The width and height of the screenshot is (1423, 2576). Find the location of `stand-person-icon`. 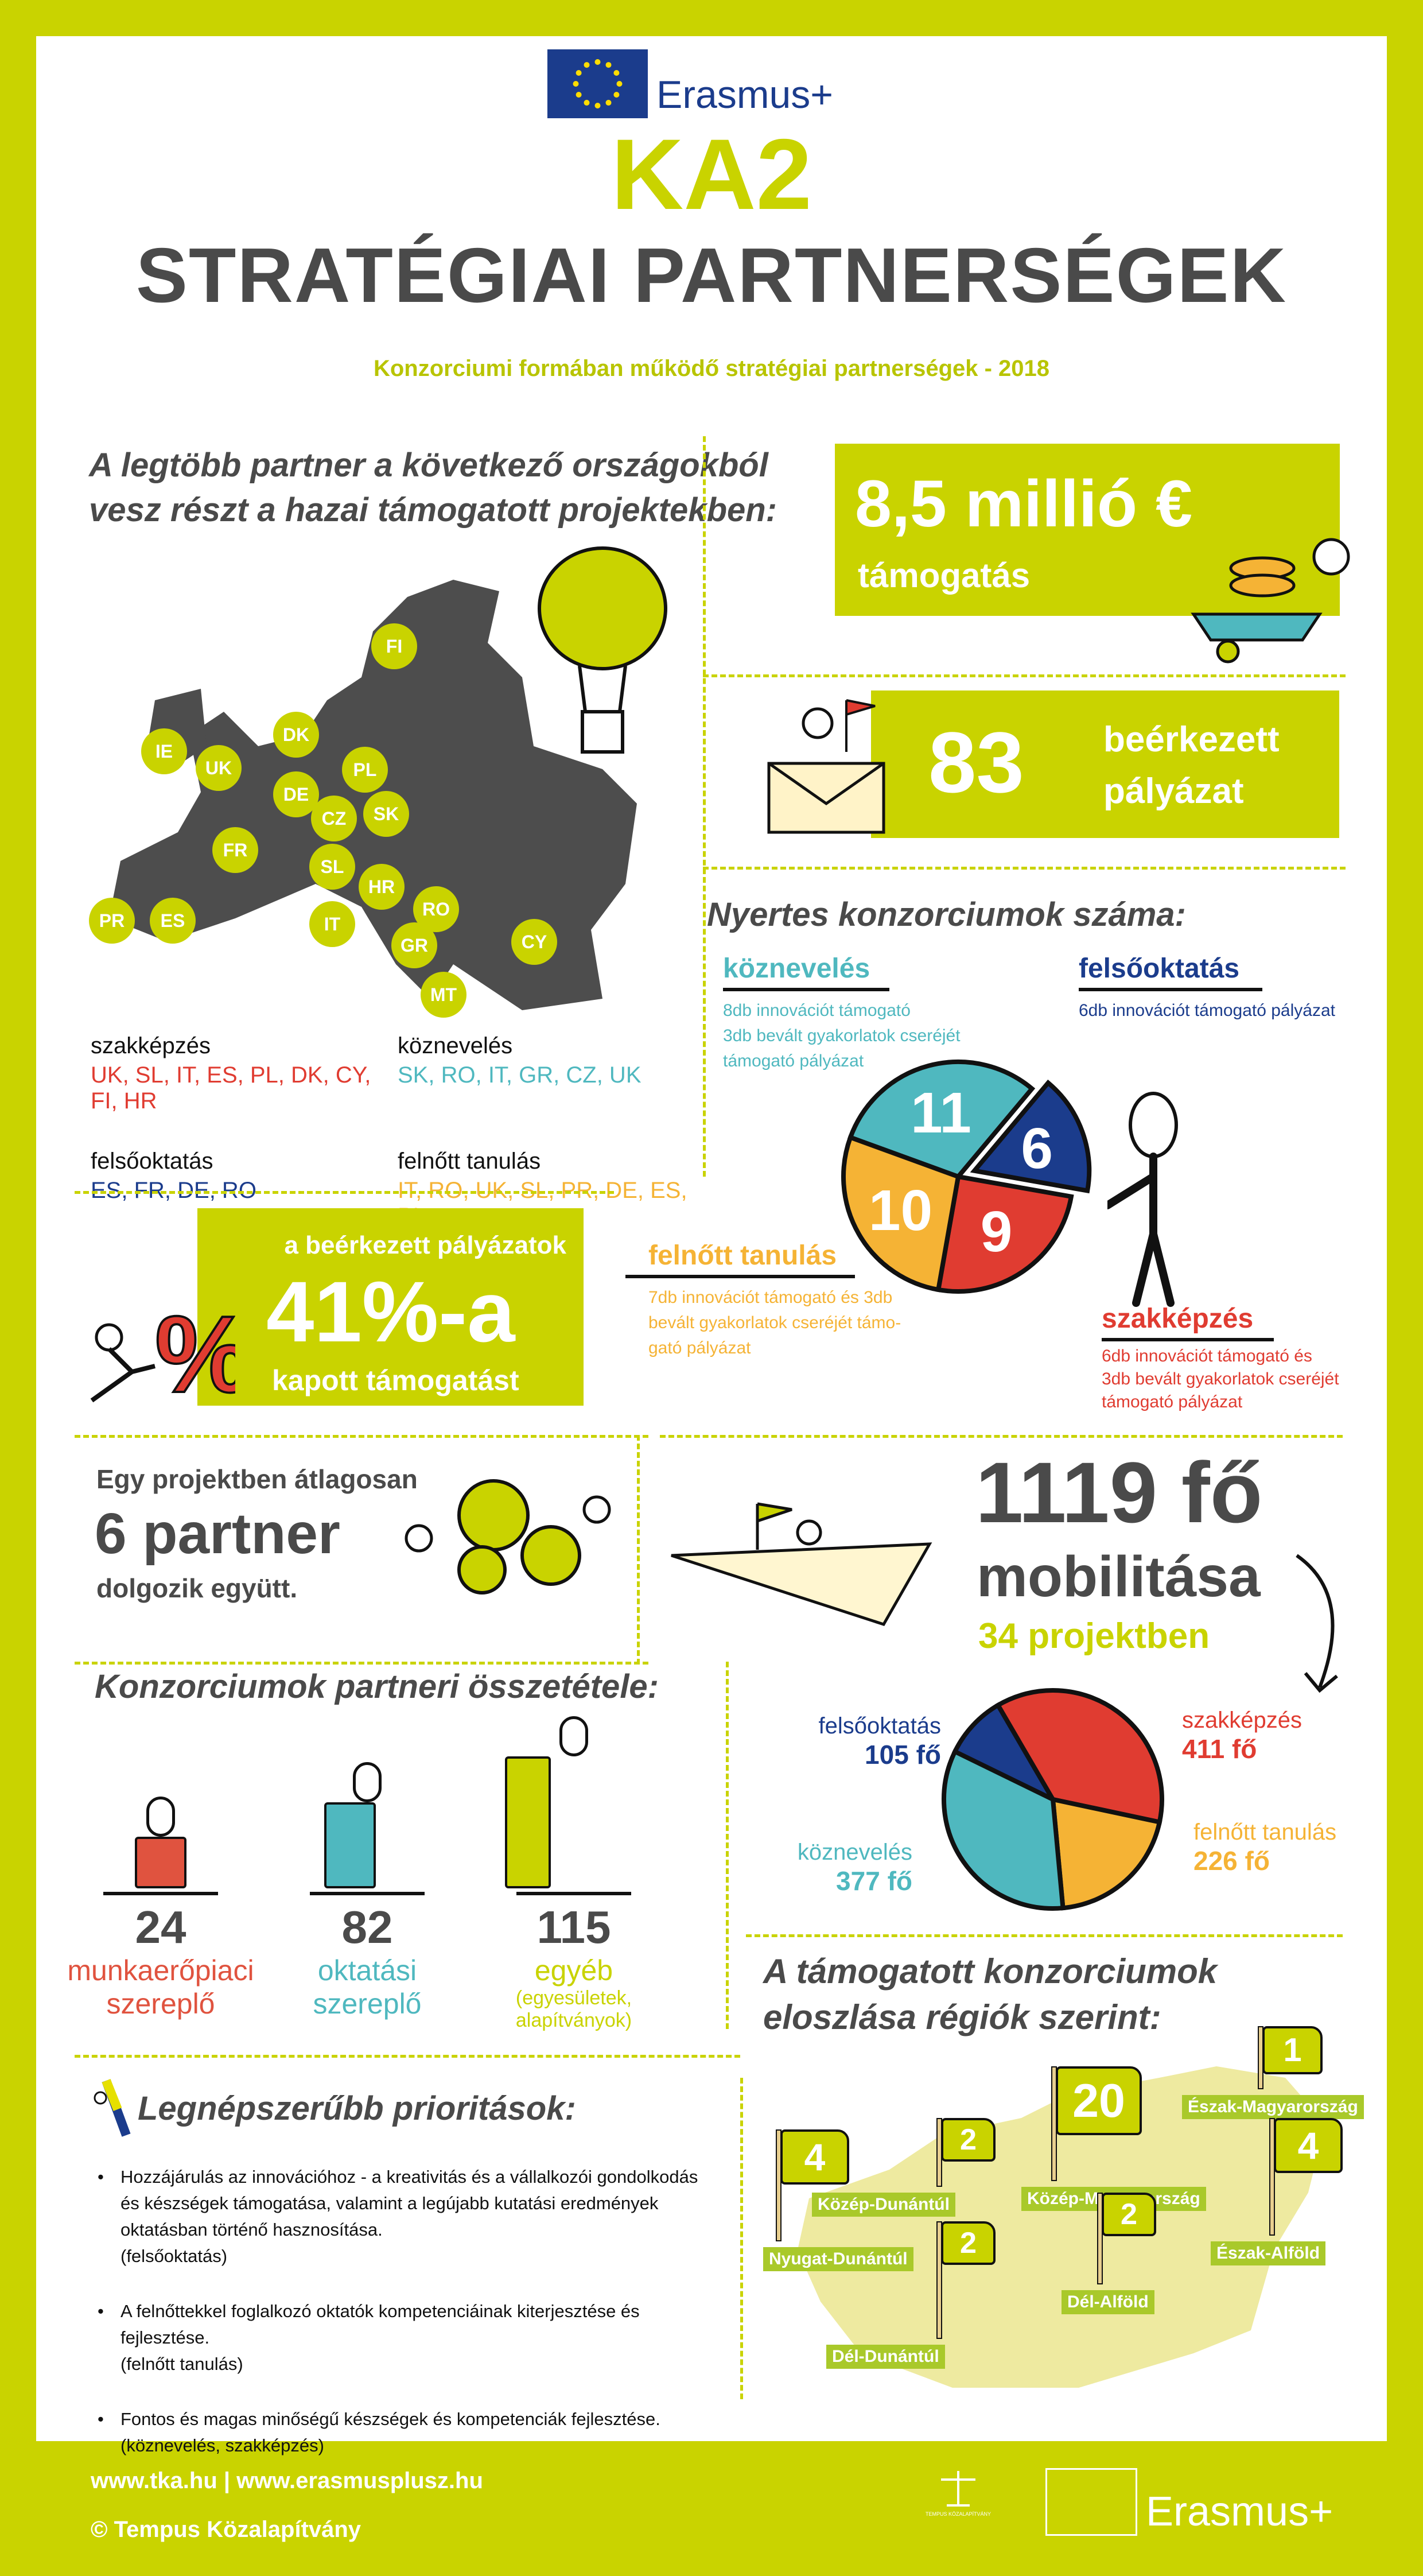

stand-person-icon is located at coordinates (367, 1816).